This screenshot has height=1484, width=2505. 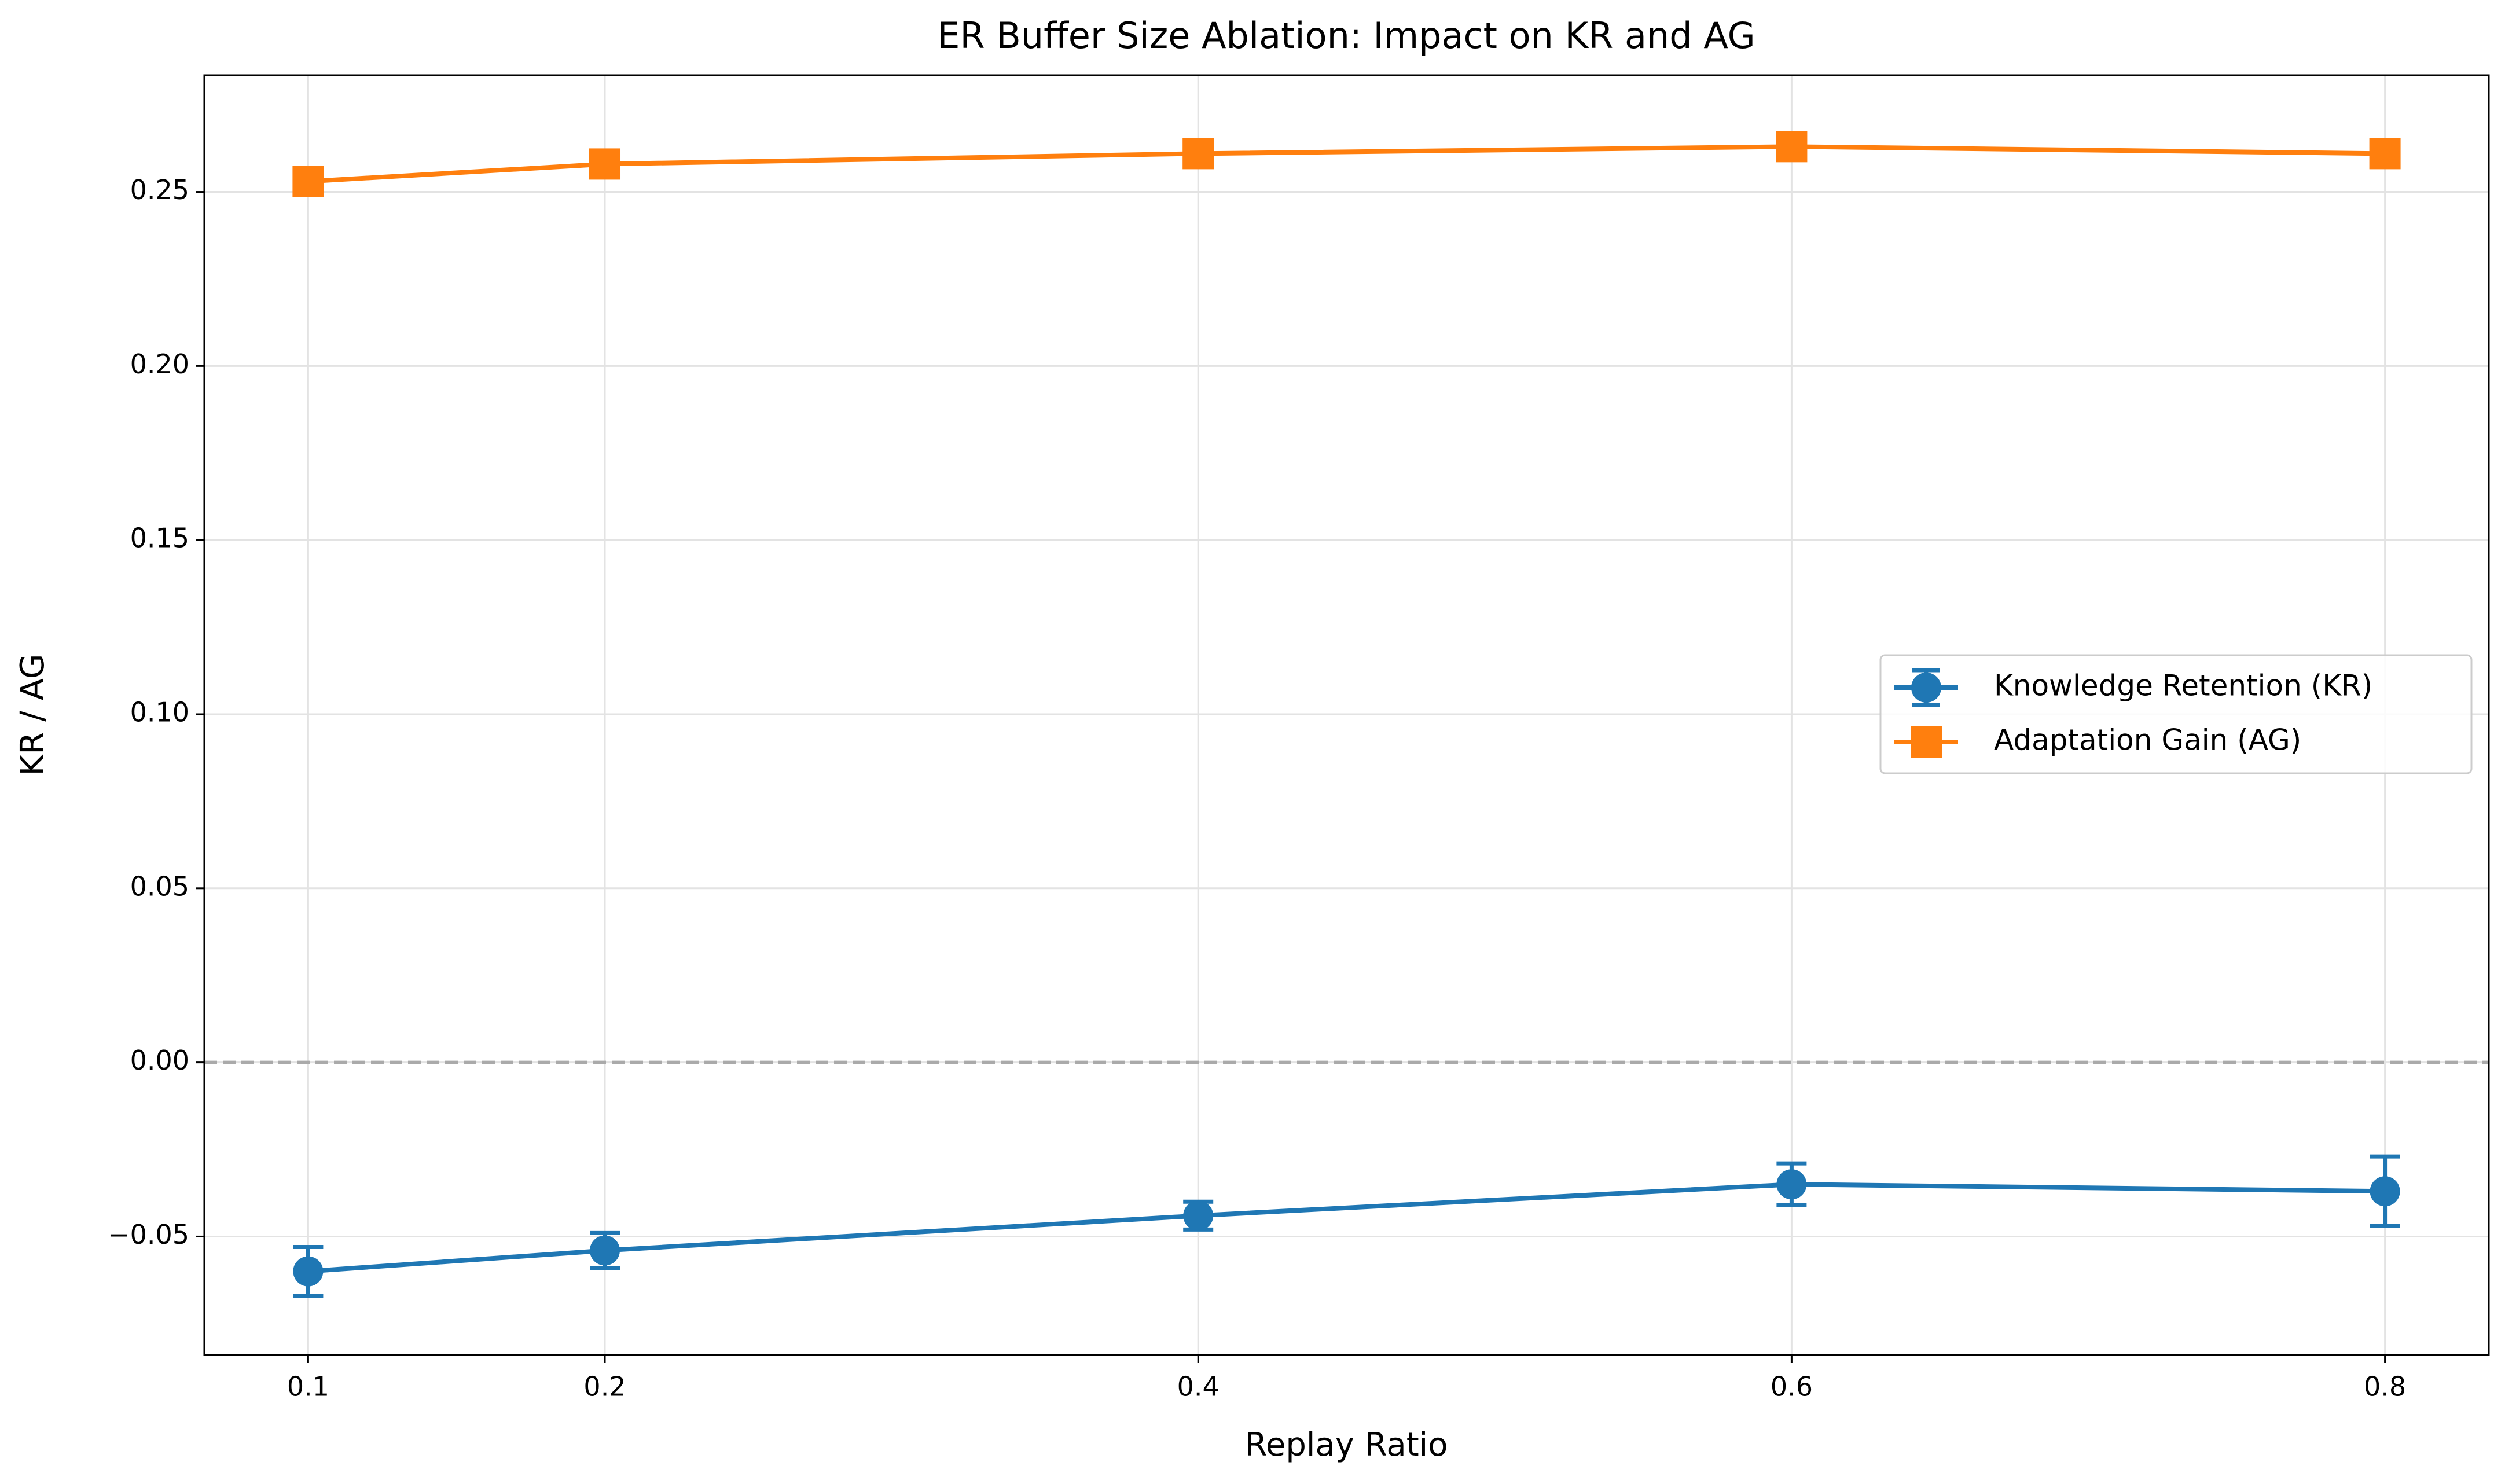 What do you see at coordinates (2147, 740) in the screenshot?
I see `legend-label: Adaptation Gain (AG)` at bounding box center [2147, 740].